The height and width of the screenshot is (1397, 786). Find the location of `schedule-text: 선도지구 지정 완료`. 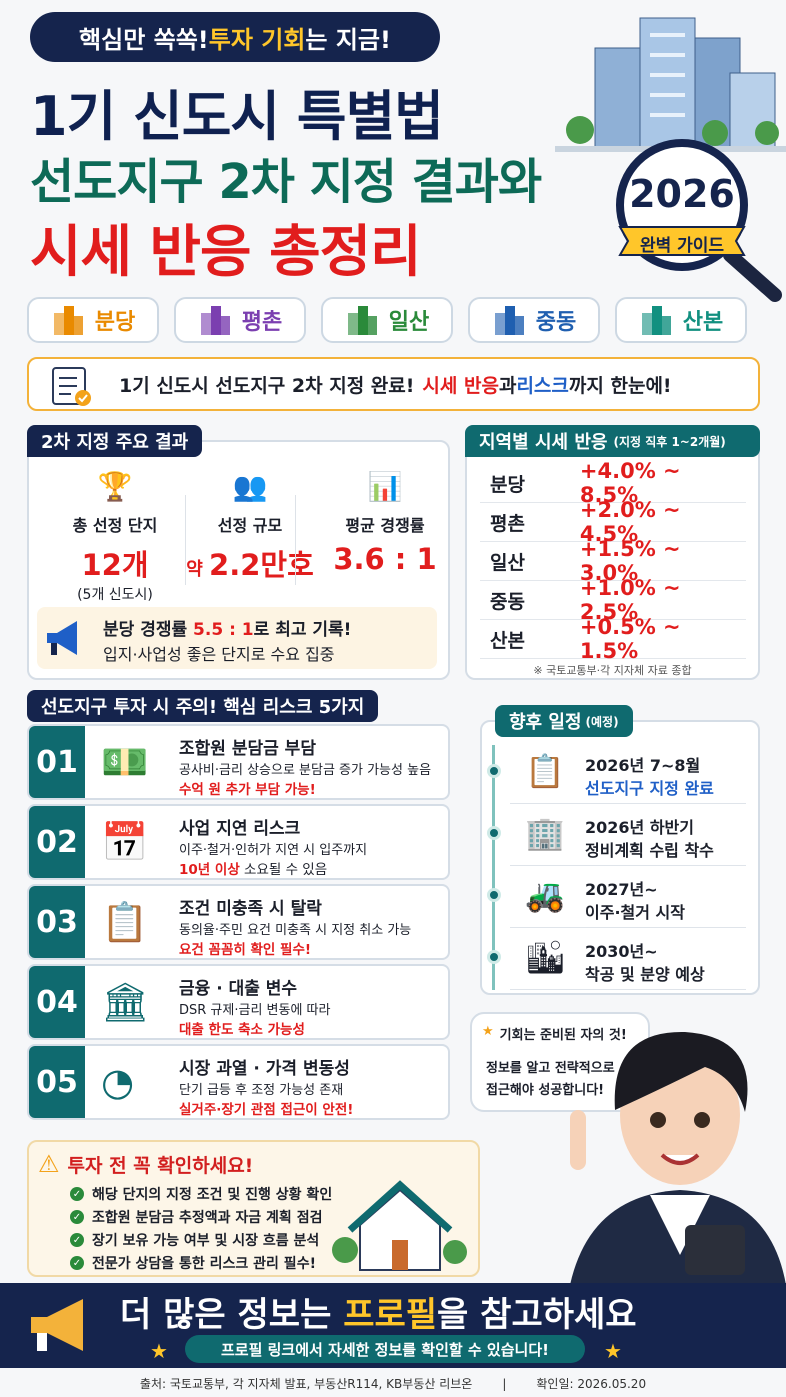

schedule-text: 선도지구 지정 완료 is located at coordinates (649, 788).